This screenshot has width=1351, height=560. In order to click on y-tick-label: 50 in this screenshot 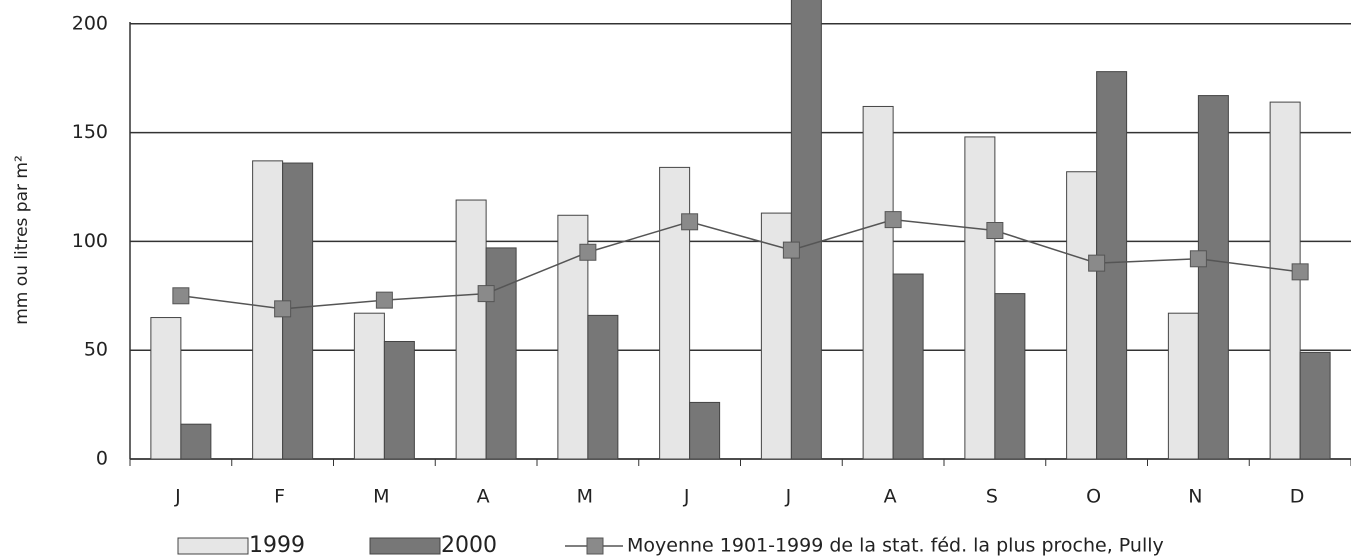, I will do `click(96, 350)`.